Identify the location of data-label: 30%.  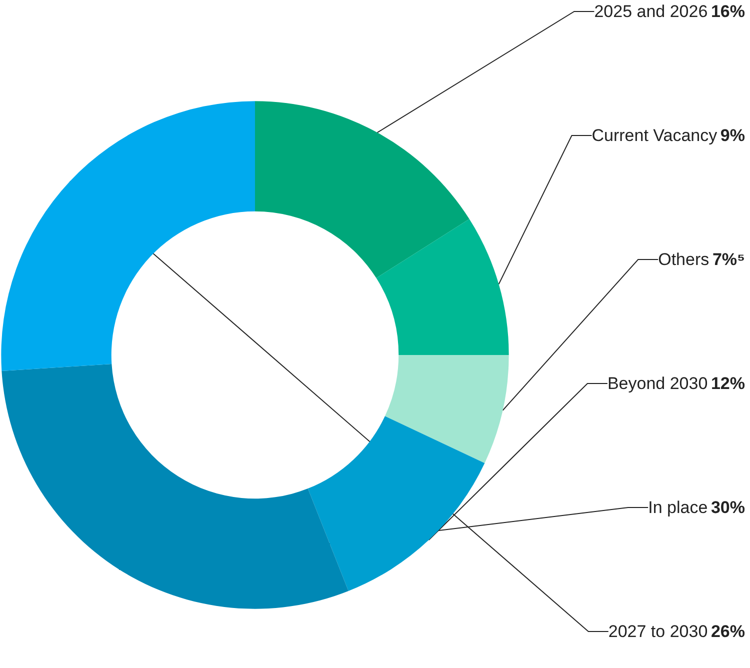
(727, 507).